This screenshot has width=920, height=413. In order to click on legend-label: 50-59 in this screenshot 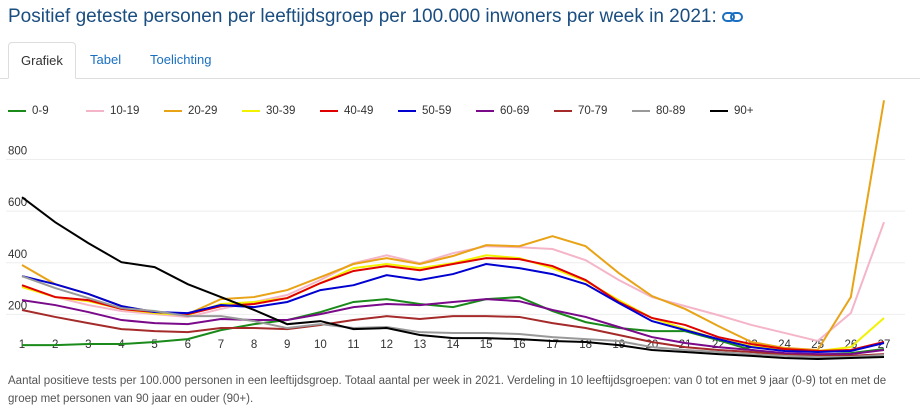, I will do `click(436, 111)`.